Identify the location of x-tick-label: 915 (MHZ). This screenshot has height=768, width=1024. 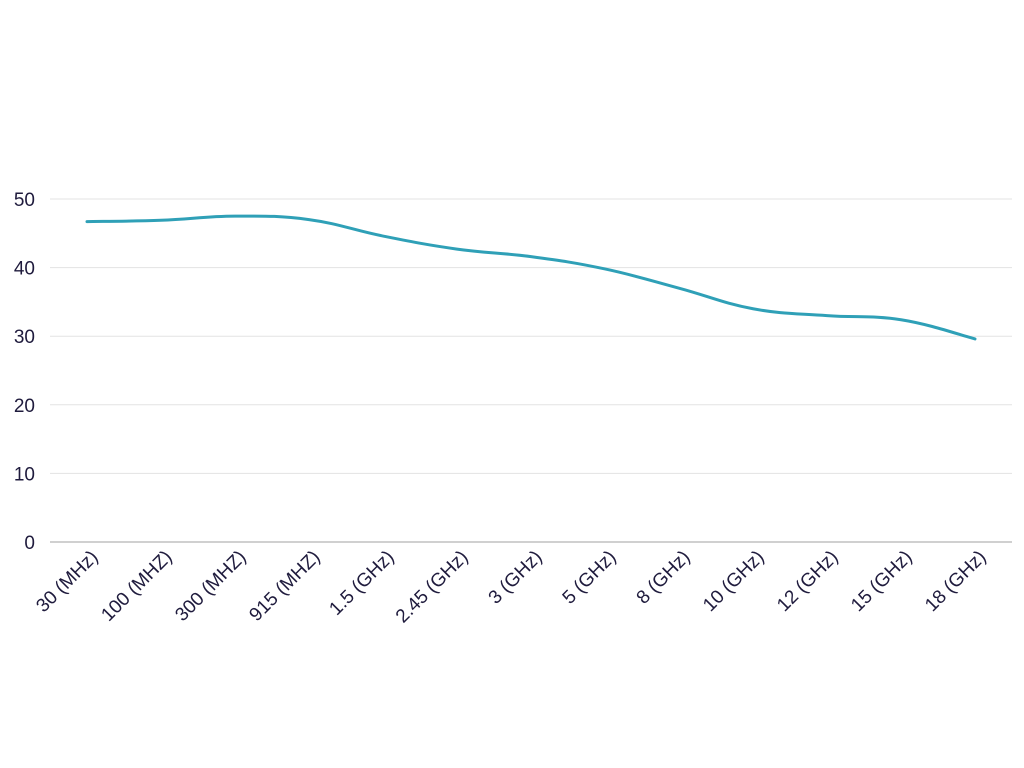
(284, 586).